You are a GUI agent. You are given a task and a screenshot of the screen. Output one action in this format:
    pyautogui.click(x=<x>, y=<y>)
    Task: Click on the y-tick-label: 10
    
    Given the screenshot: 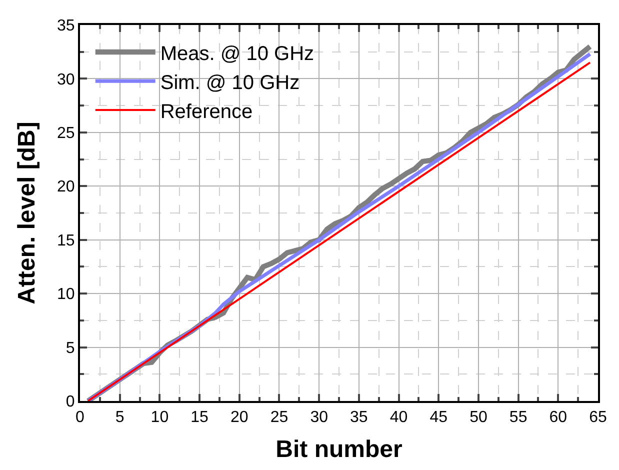 What is the action you would take?
    pyautogui.click(x=66, y=295)
    